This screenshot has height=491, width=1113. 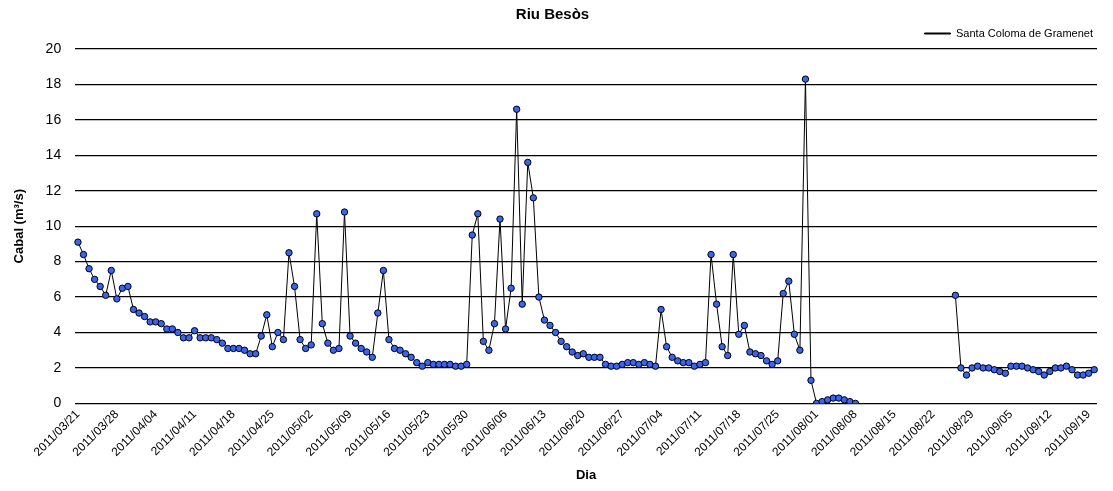 What do you see at coordinates (57, 295) in the screenshot?
I see `y-tick-label: 6` at bounding box center [57, 295].